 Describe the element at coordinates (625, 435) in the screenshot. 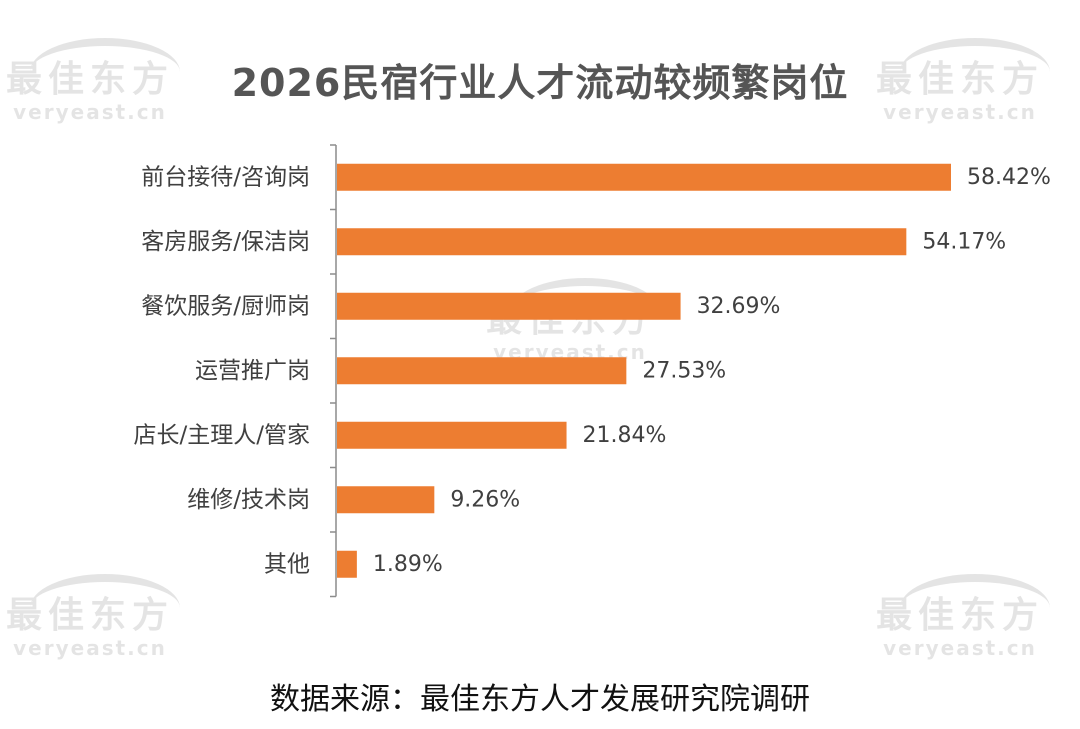

I see `value-label: 21.84%` at that location.